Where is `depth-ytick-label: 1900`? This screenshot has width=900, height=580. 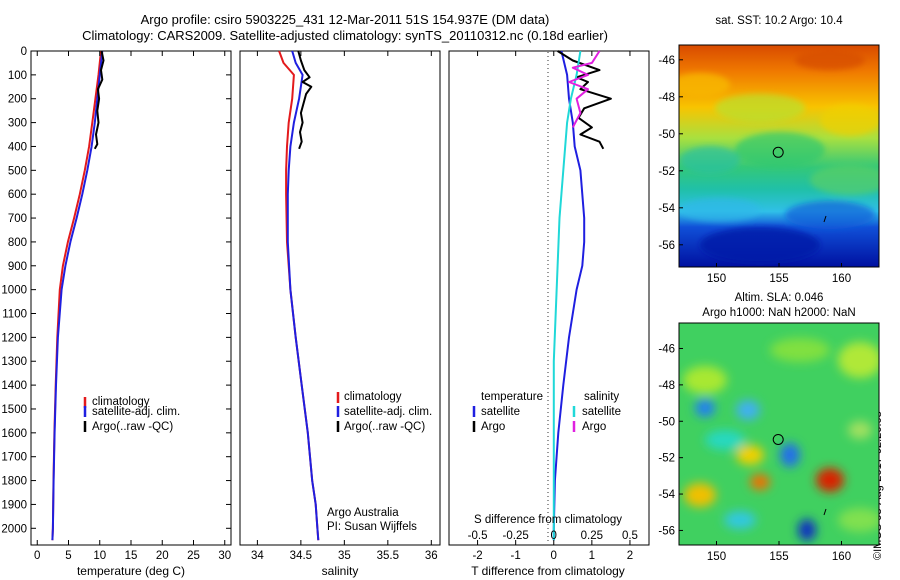
depth-ytick-label: 1900 is located at coordinates (14, 505).